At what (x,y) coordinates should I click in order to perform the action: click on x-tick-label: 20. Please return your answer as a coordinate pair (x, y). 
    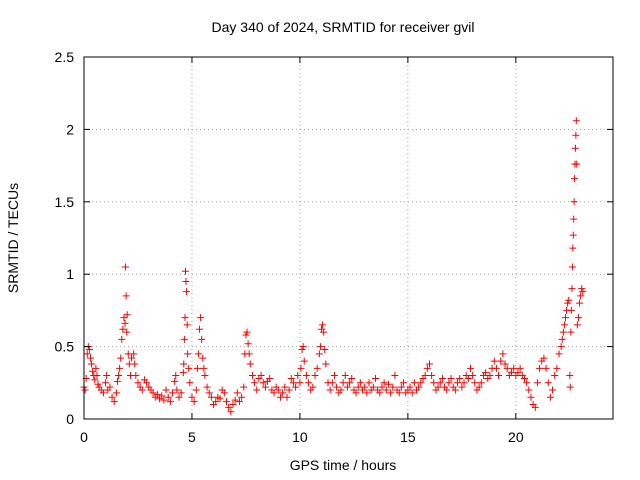
    Looking at the image, I should click on (516, 437).